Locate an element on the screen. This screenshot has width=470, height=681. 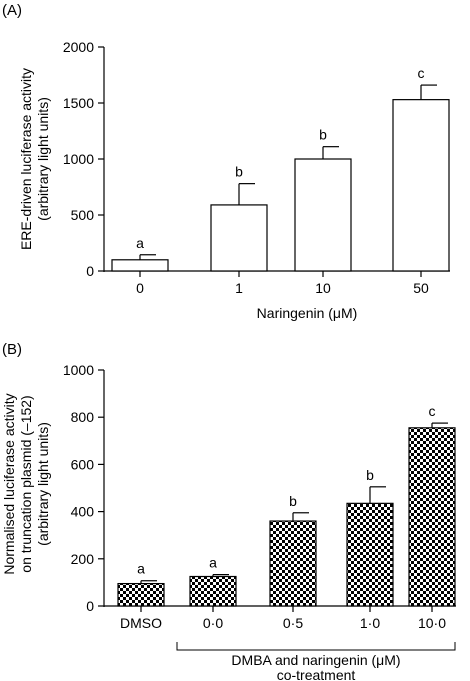
x-tick-label-b: 10·0 is located at coordinates (432, 623).